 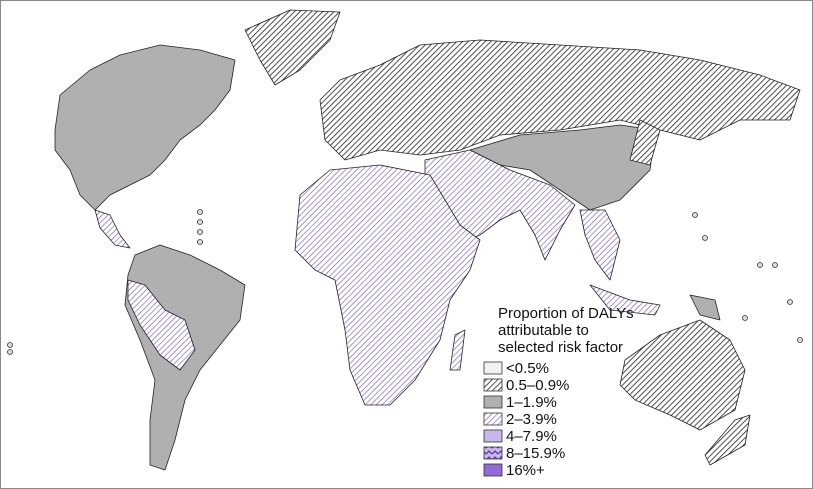 What do you see at coordinates (600, 245) in the screenshot?
I see `southeast-asia` at bounding box center [600, 245].